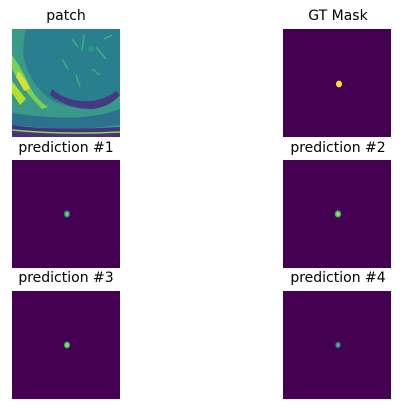 The height and width of the screenshot is (409, 404). I want to click on prediction-1-image, so click(66, 214).